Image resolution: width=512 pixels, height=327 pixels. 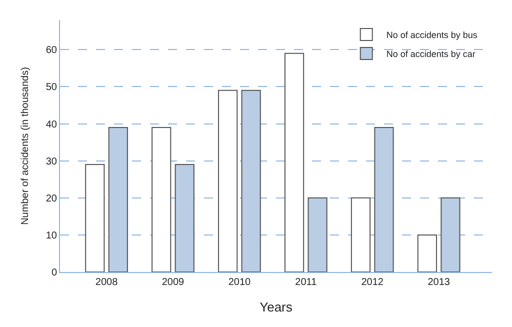 What do you see at coordinates (439, 282) in the screenshot?
I see `x-tick-label: 2013` at bounding box center [439, 282].